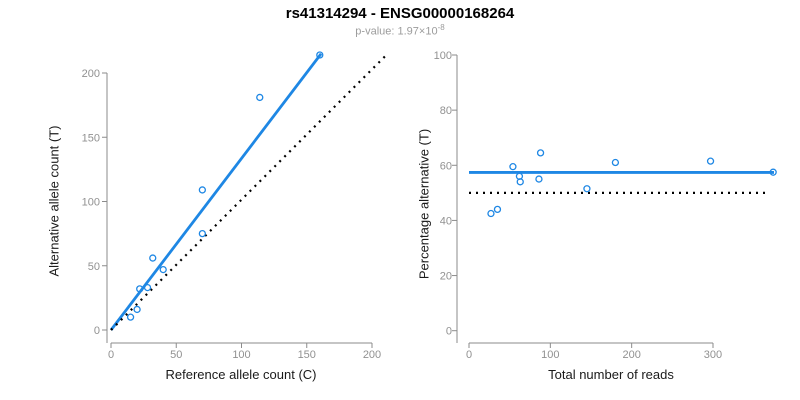 This screenshot has width=800, height=400. I want to click on pvalue-exponent: -8, so click(441, 27).